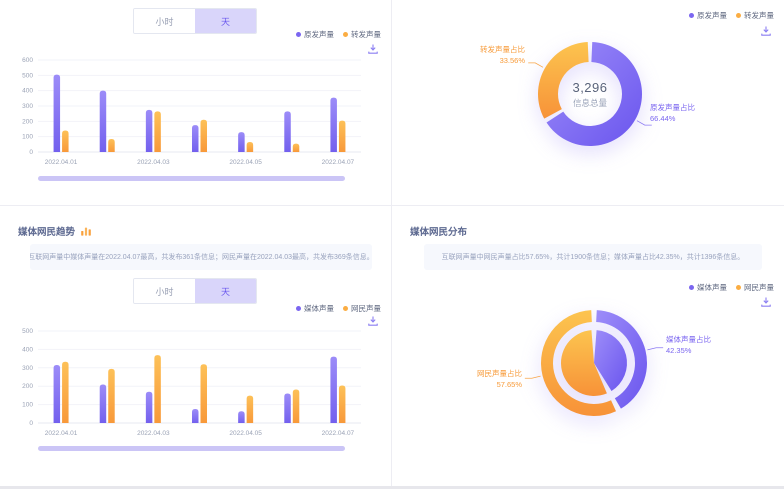  I want to click on panel-title: 媒体网民分布, so click(438, 231).